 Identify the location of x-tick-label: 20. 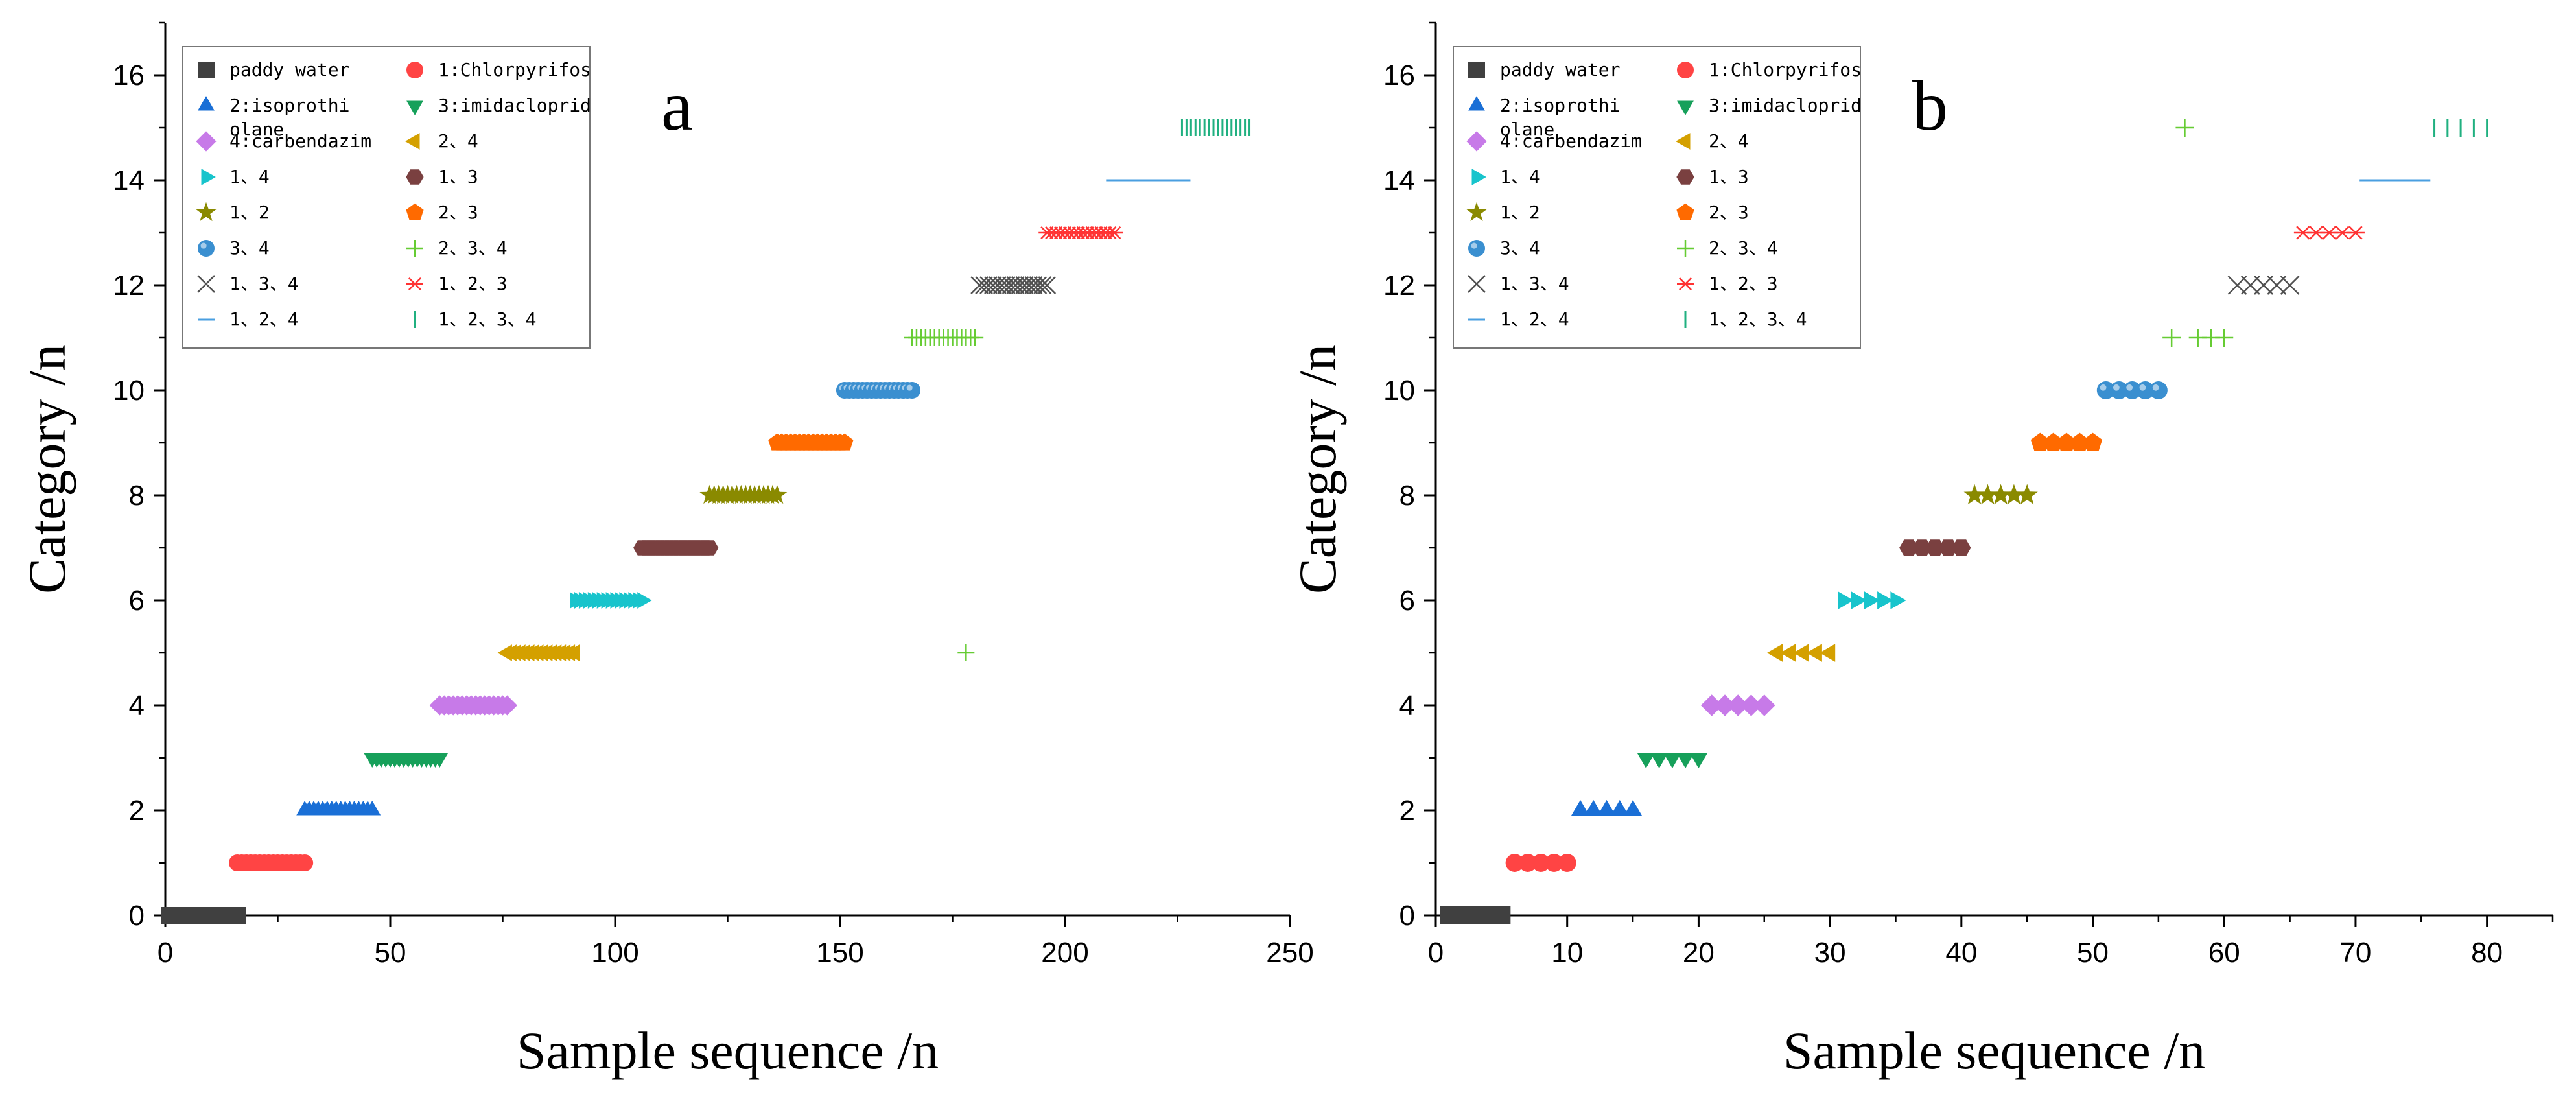
(1699, 953).